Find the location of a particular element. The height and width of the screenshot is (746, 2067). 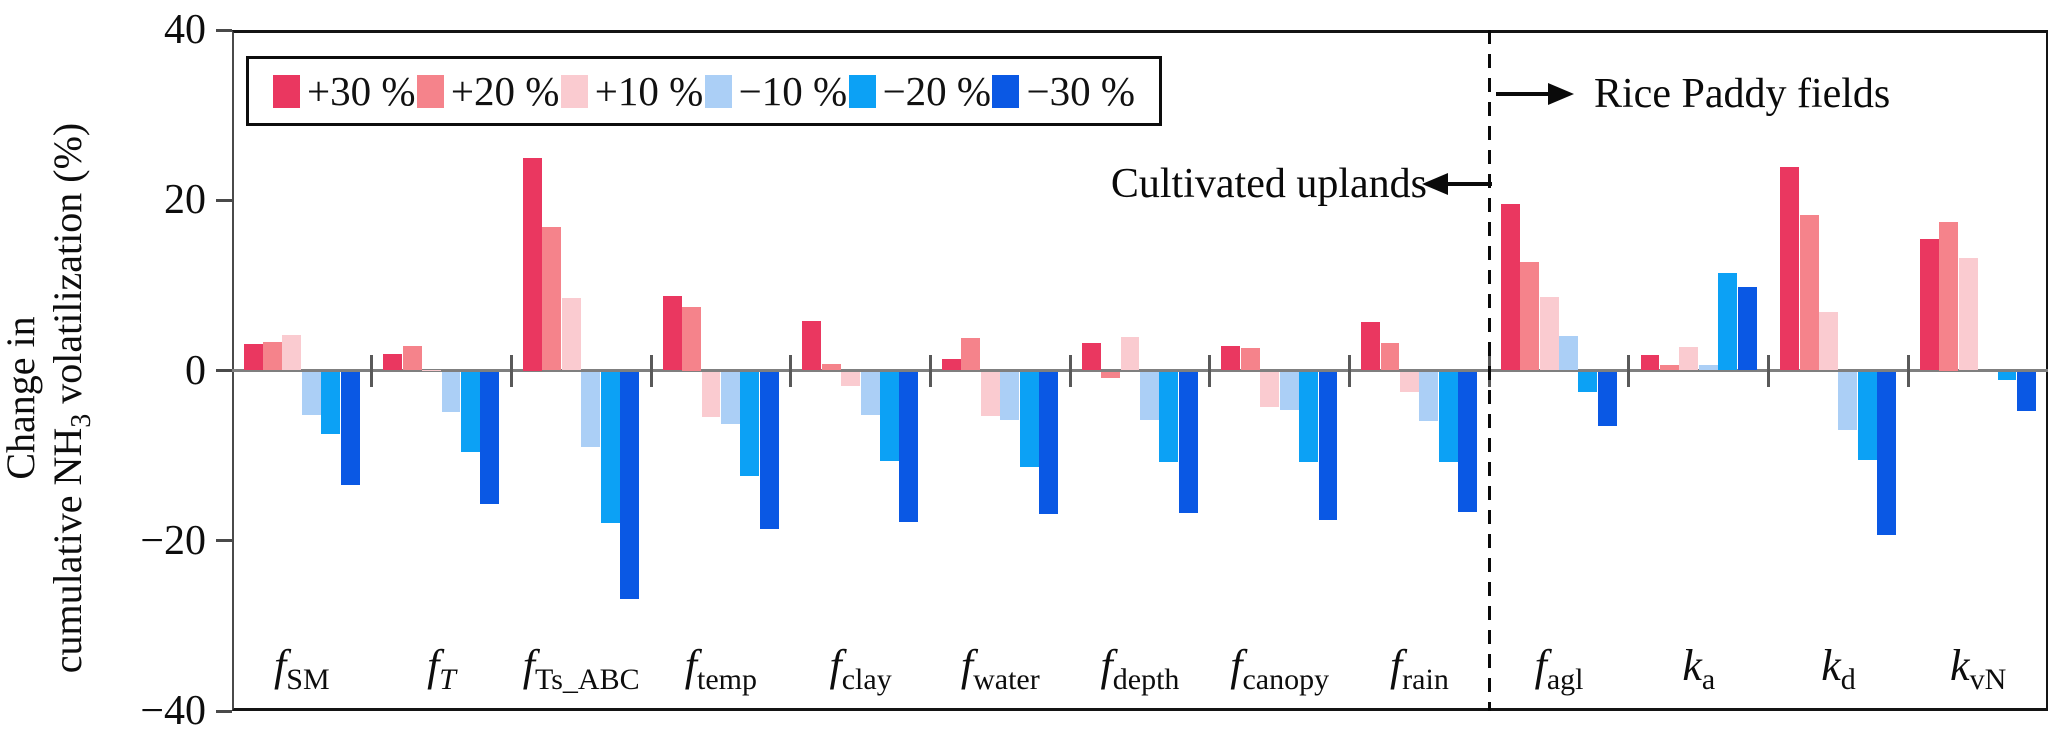

bar-−10%-cat1 is located at coordinates (451, 392).